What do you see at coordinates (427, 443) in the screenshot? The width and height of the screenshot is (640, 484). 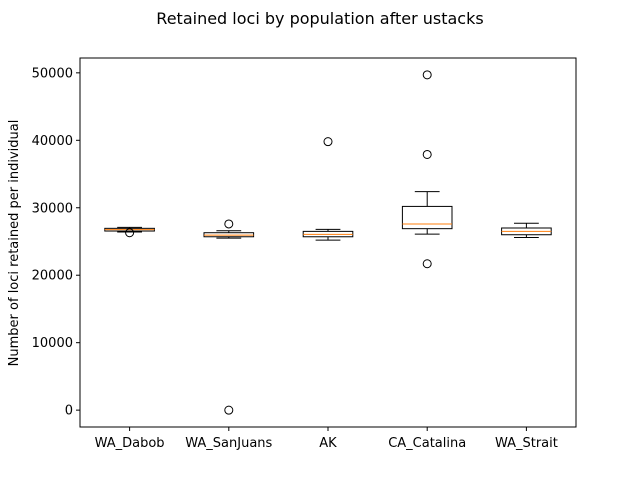 I see `x-tick-label: CA_Catalina` at bounding box center [427, 443].